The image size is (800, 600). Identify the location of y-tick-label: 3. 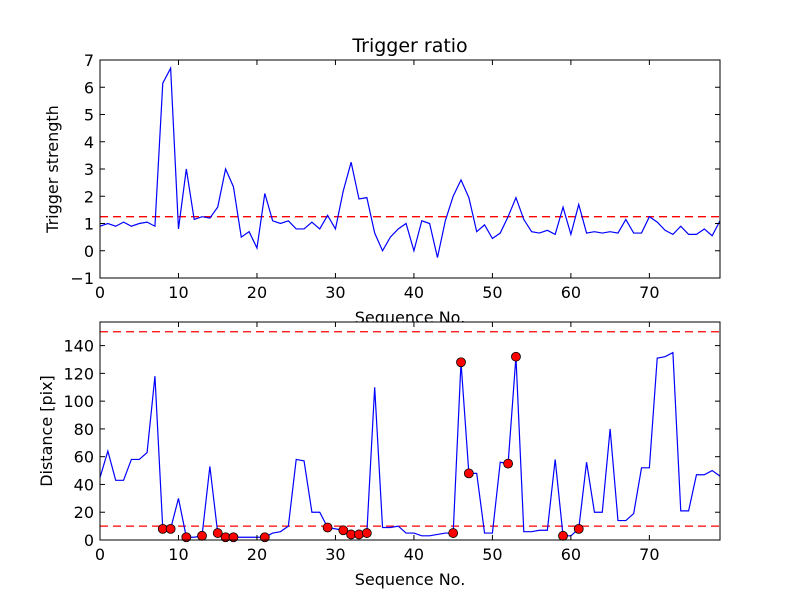
(89, 169).